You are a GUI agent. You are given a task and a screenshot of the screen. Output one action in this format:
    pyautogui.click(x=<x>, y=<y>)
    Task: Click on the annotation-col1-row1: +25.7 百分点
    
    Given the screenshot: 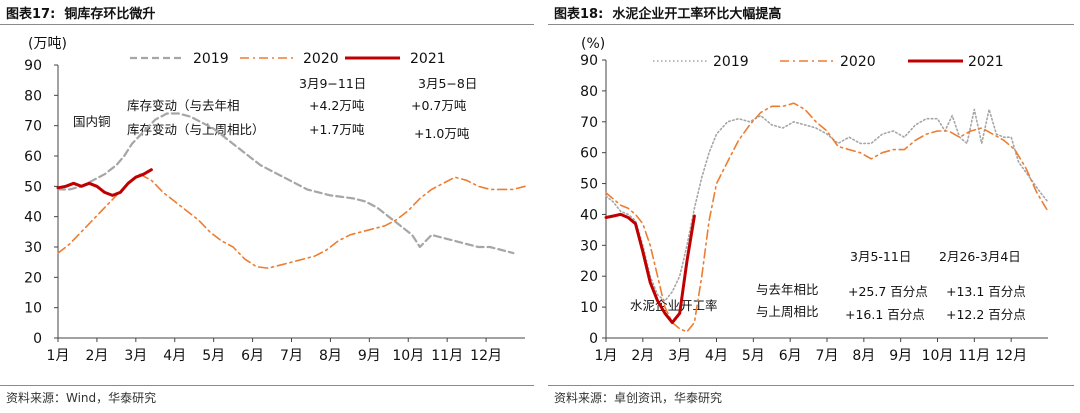 What is the action you would take?
    pyautogui.click(x=888, y=291)
    